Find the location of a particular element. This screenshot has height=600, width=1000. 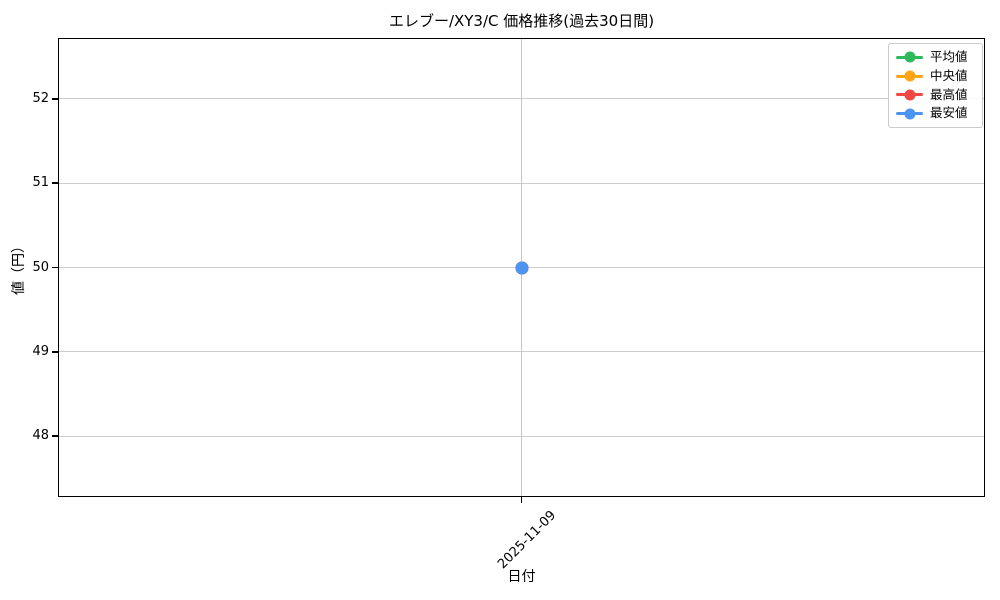

legend: 平均値中央値最高値最安値 is located at coordinates (935, 85).